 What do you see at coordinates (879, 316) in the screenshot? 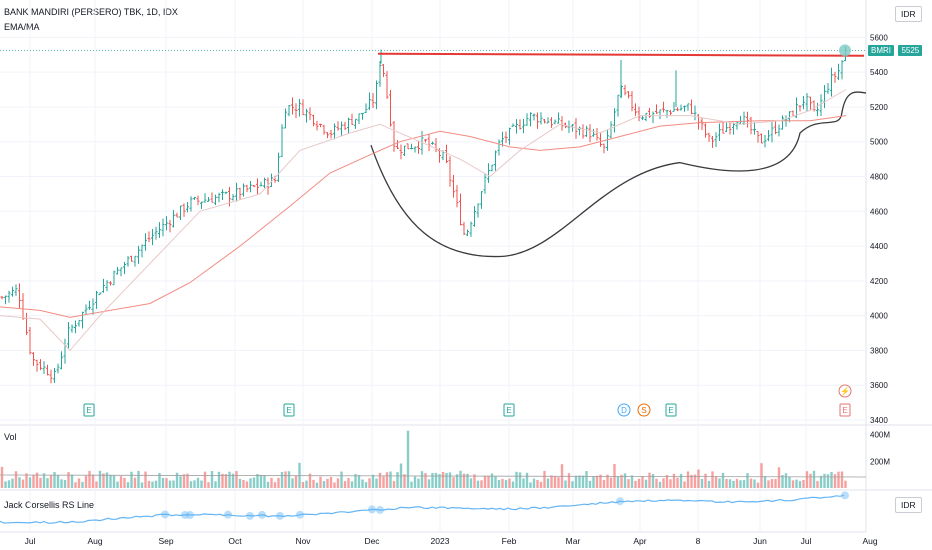
I see `price-tick-label: 4000` at bounding box center [879, 316].